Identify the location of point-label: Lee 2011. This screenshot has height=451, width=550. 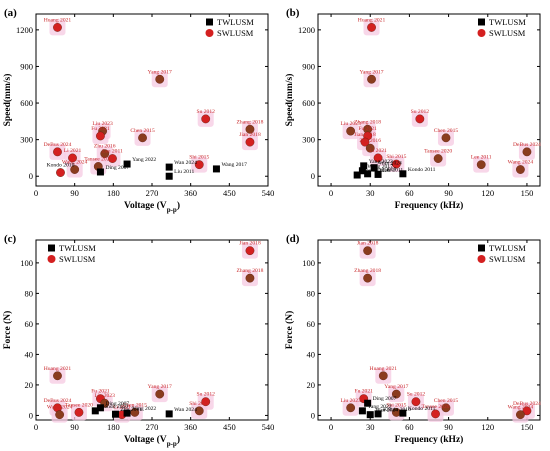
(112, 152).